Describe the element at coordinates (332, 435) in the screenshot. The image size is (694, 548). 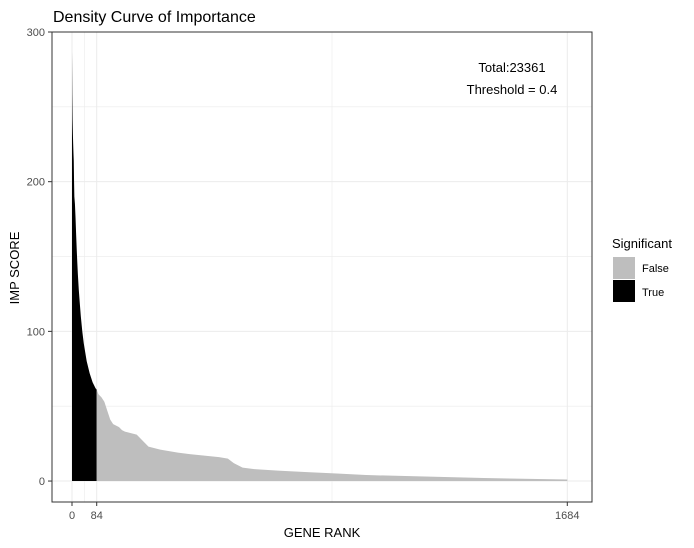
I see `area-series-false` at that location.